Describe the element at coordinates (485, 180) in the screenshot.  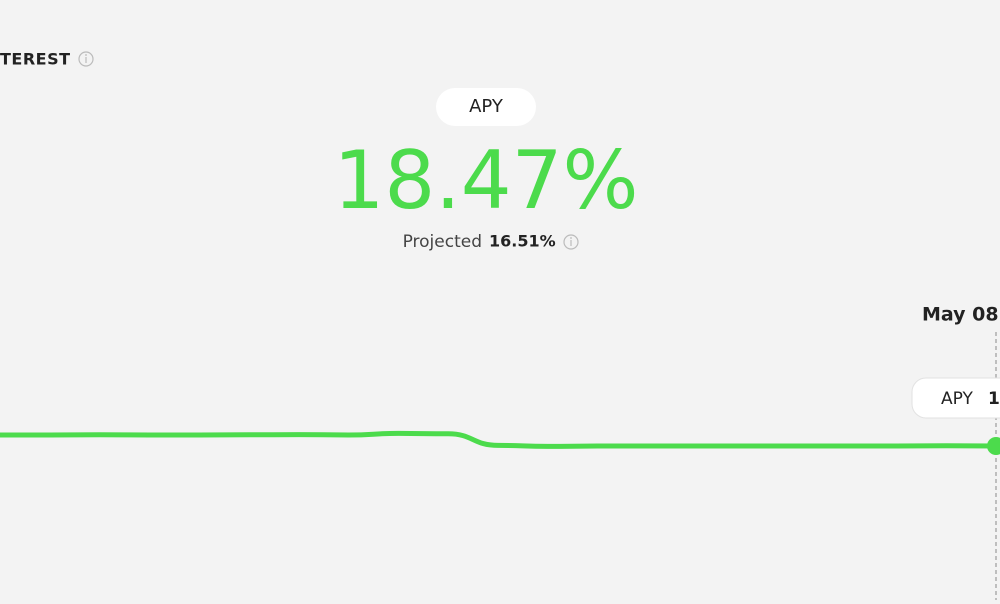
I see `apy-value: 18.47%` at that location.